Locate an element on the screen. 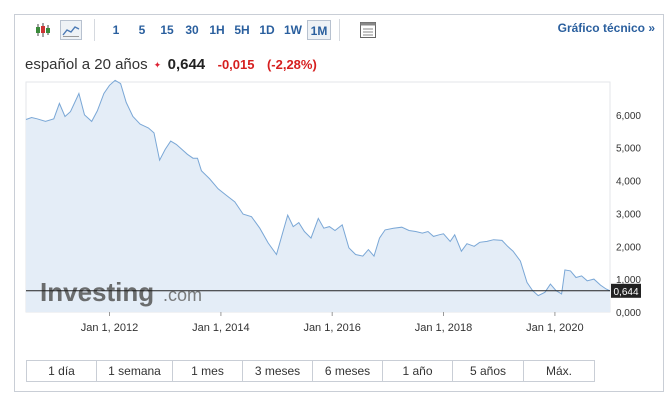  technical-chart-link: Gráfico técnico » is located at coordinates (606, 28).